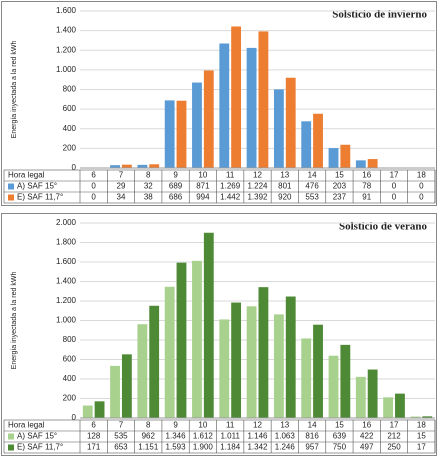  I want to click on x-tick-label: 6, so click(93, 175).